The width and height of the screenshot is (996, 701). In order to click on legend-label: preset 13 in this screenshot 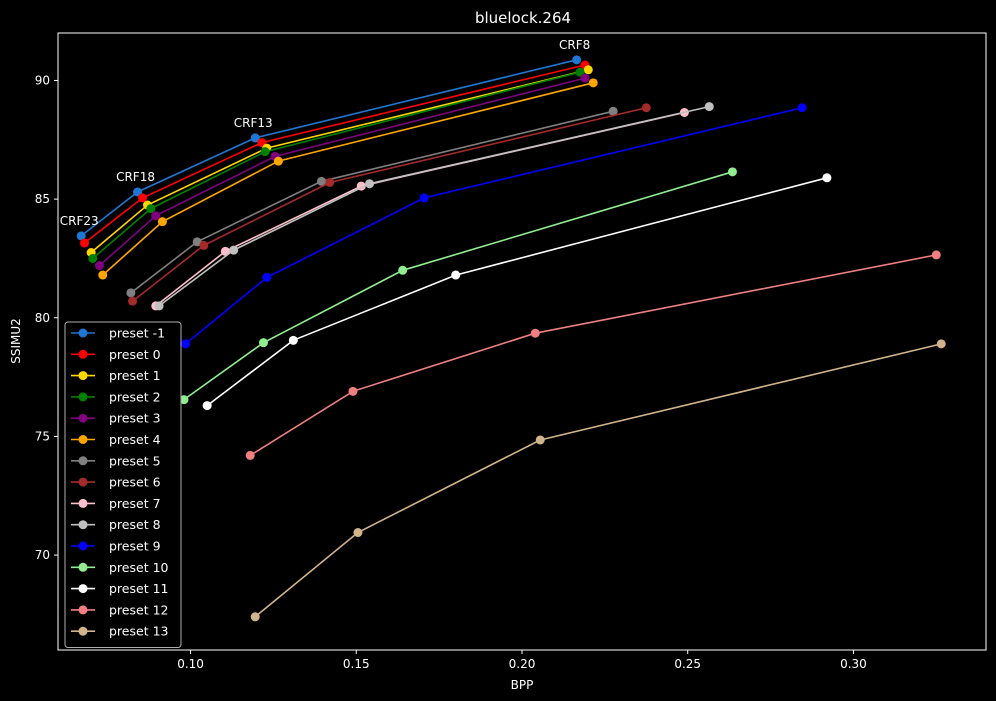, I will do `click(138, 631)`.